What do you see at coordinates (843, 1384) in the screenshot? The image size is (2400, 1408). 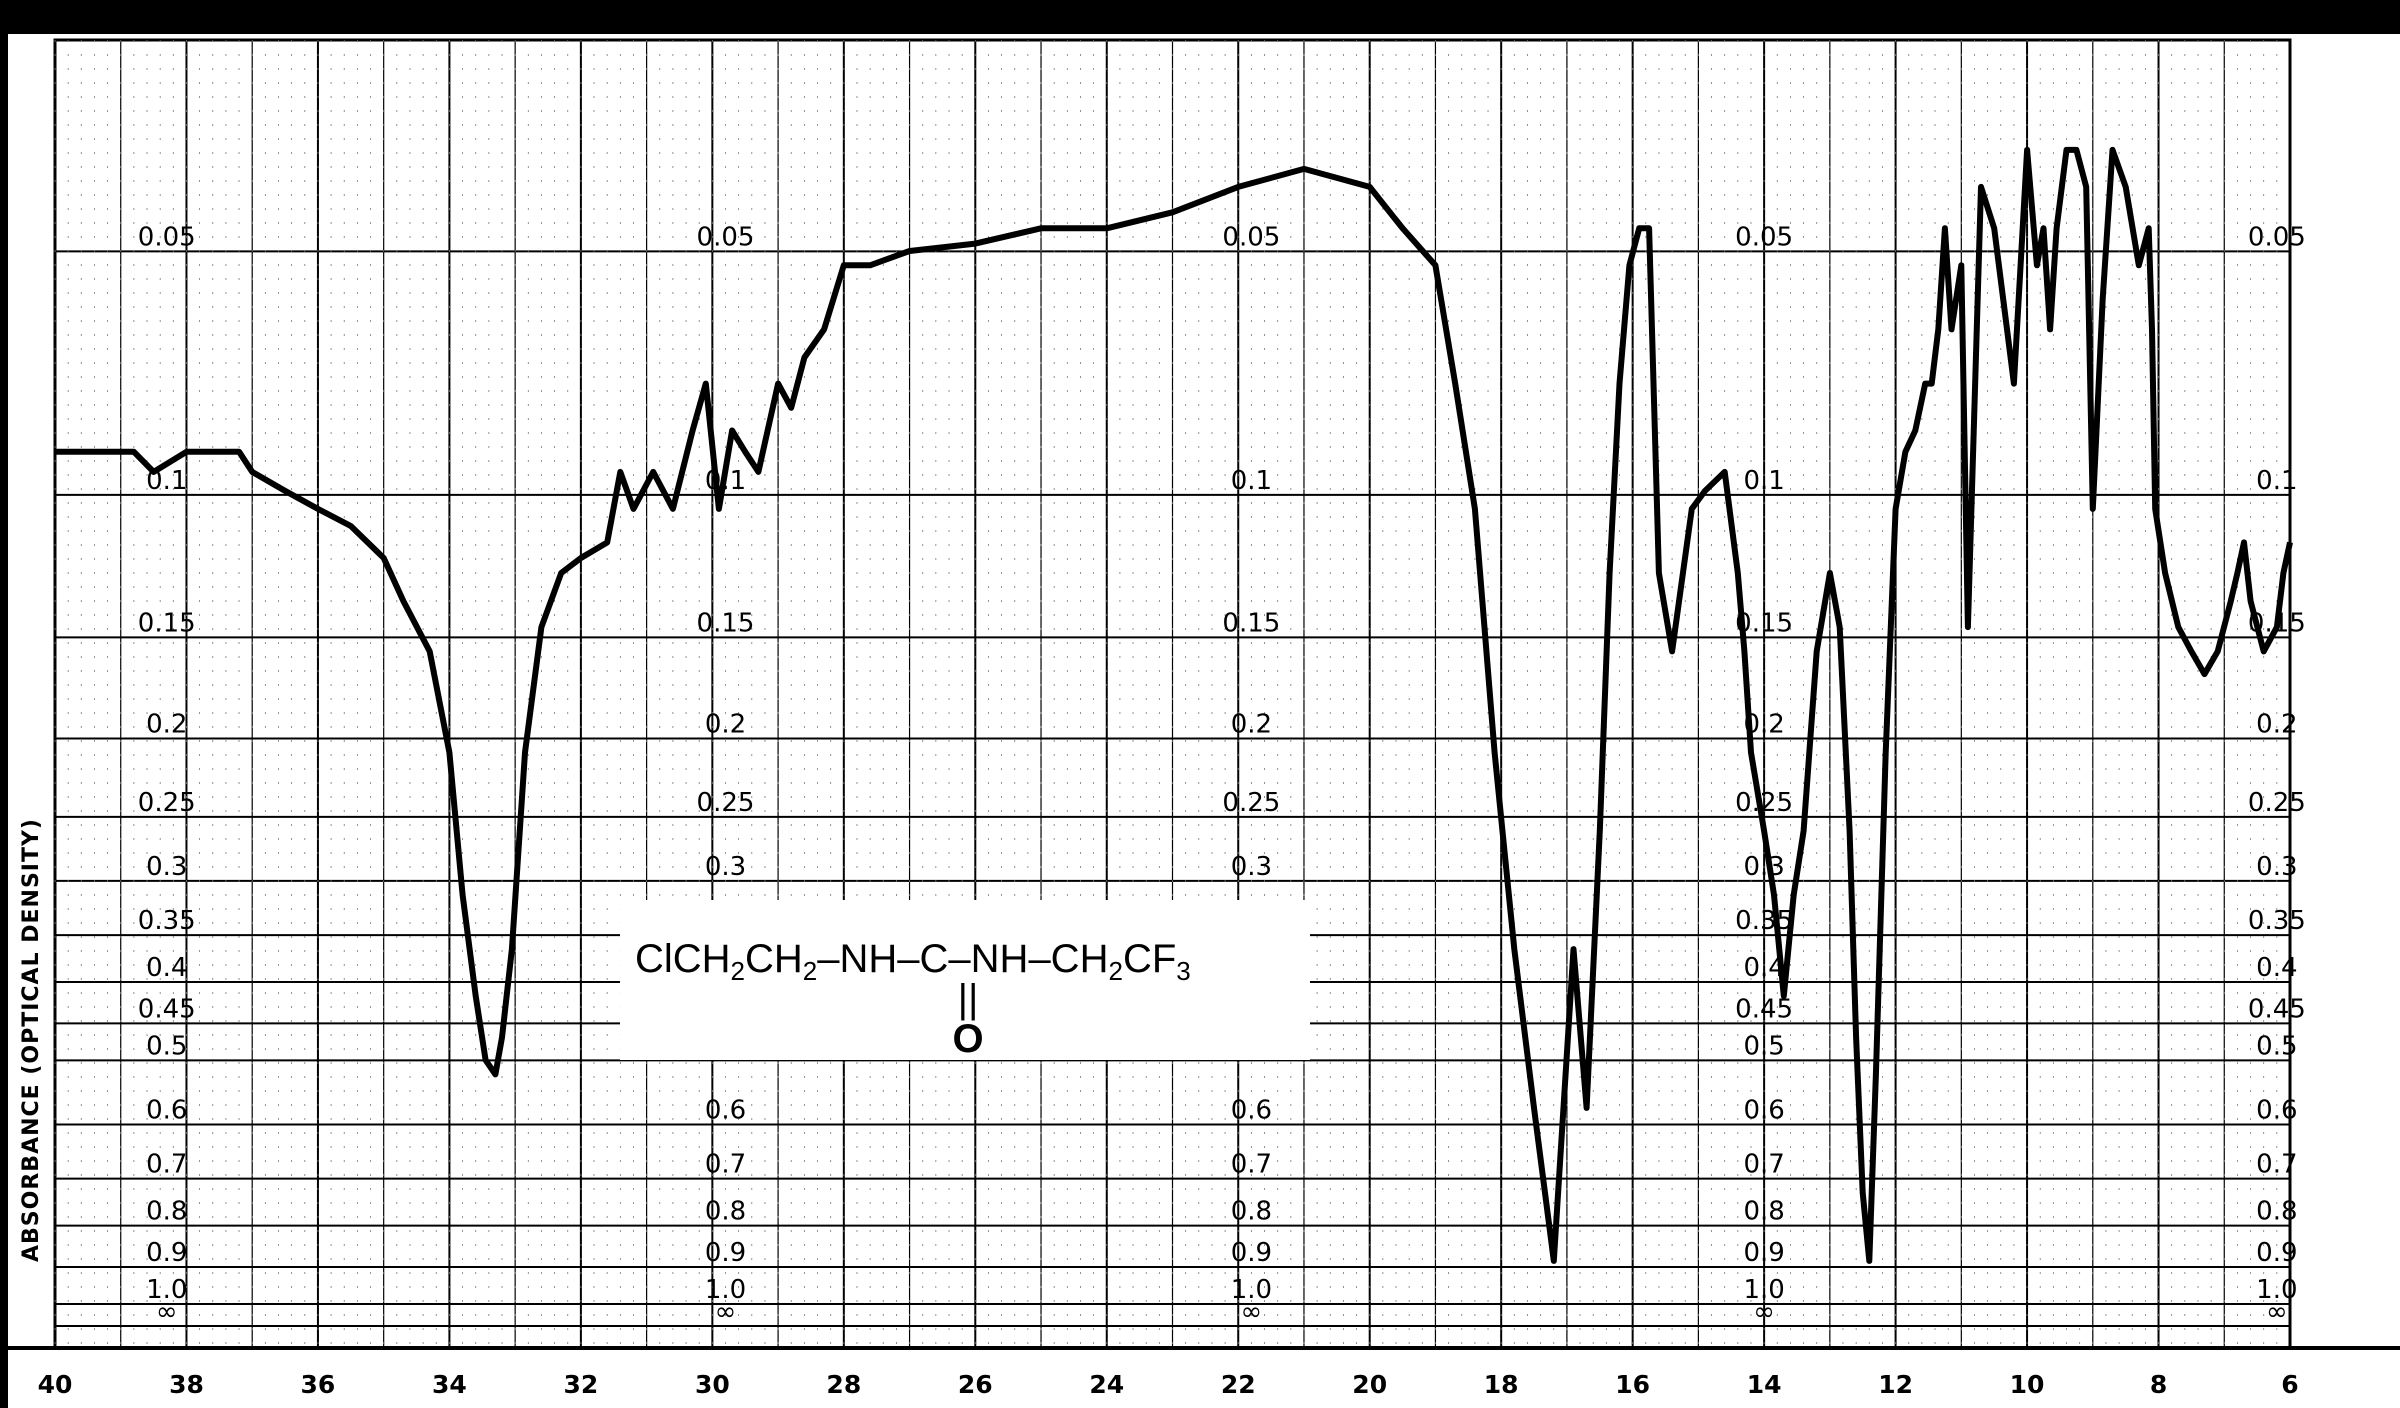 I see `x-tick-label: 28` at bounding box center [843, 1384].